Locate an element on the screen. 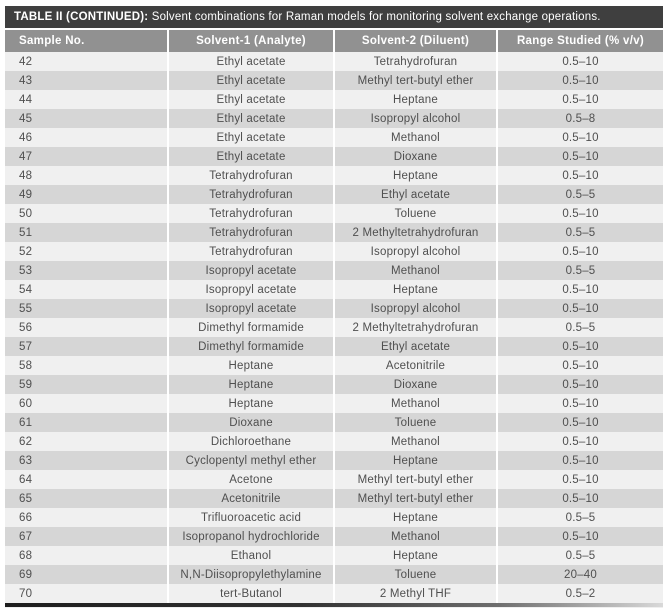 Image resolution: width=668 pixels, height=614 pixels. table-row: 70 tert-Butanol 2 Methyl THF 0.5–2 is located at coordinates (334, 593).